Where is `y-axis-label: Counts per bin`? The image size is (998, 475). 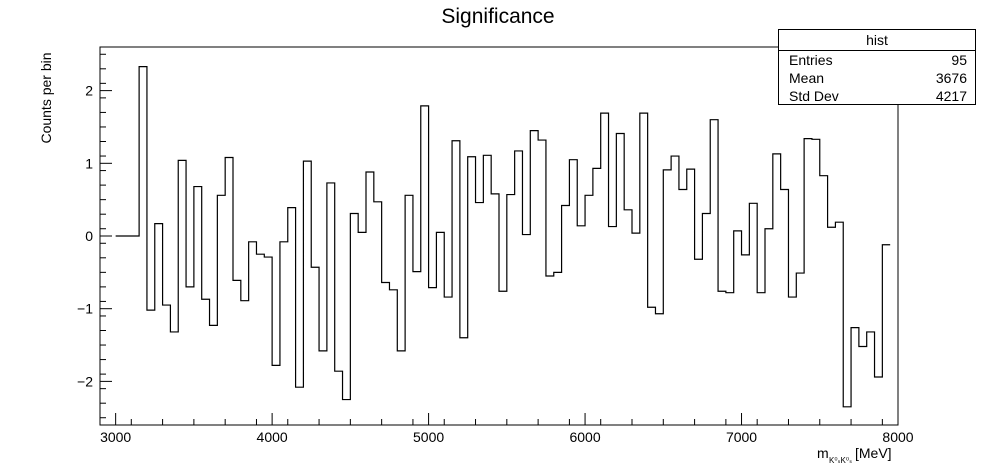
y-axis-label: Counts per bin is located at coordinates (46, 97).